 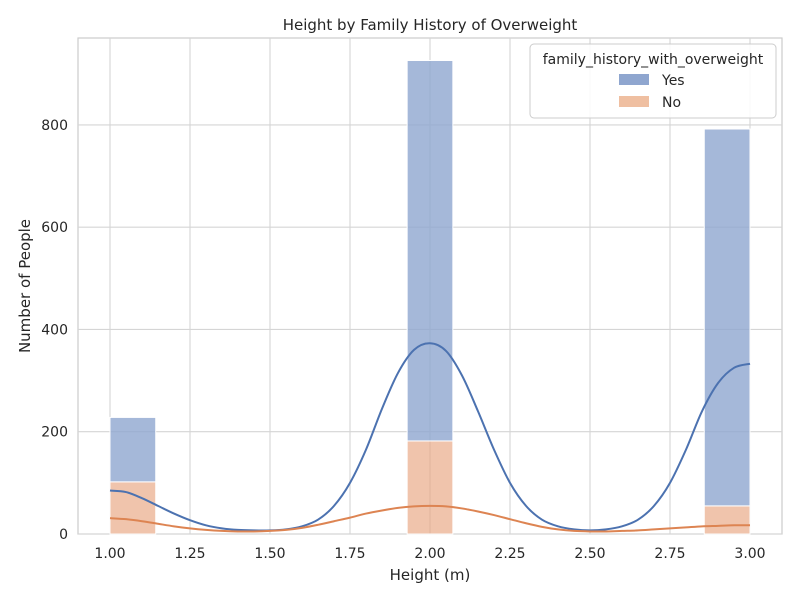 What do you see at coordinates (589, 554) in the screenshot?
I see `x-tick-label: 2.50` at bounding box center [589, 554].